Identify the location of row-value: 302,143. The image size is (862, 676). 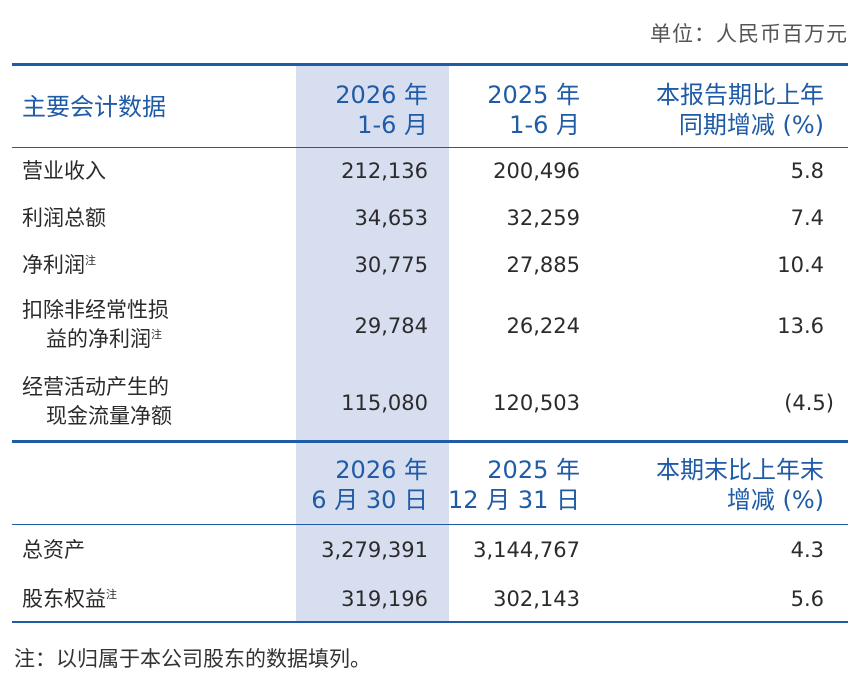
(536, 599).